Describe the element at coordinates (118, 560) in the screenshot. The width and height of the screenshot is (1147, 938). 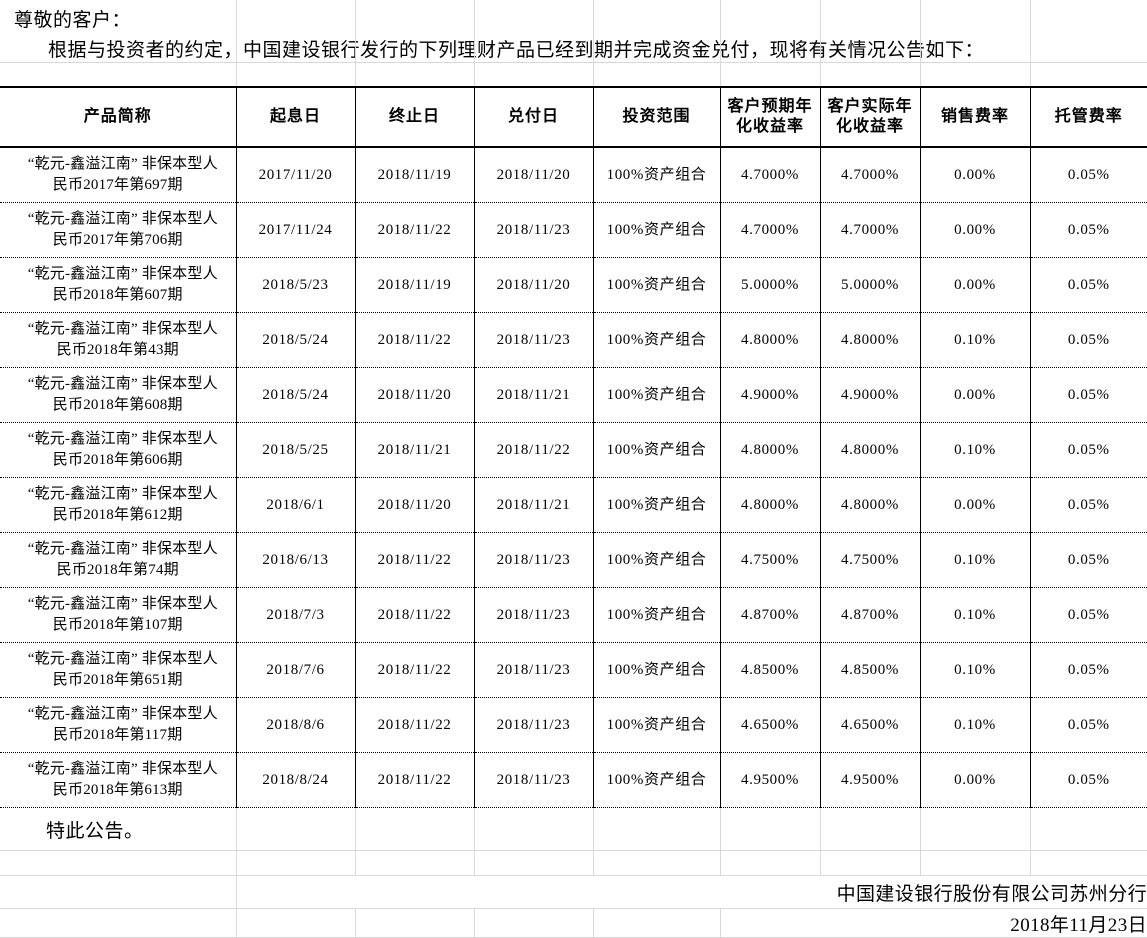
I see `cell-product-name: “乾元-鑫溢江南” 非保本型人 民币2018年第74期` at that location.